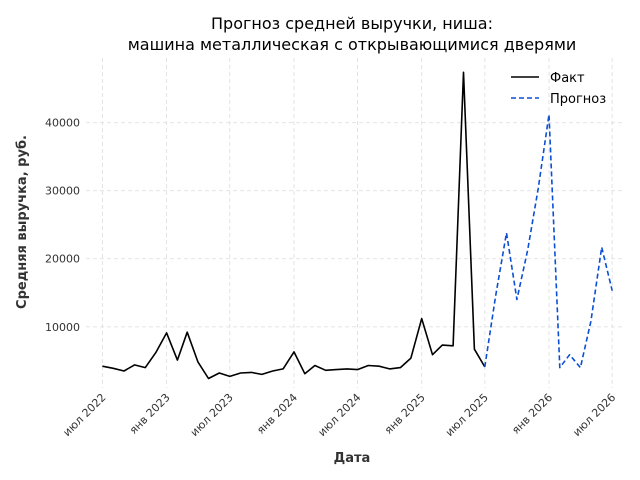  I want to click on x-tick-label: июл 2023, so click(212, 415).